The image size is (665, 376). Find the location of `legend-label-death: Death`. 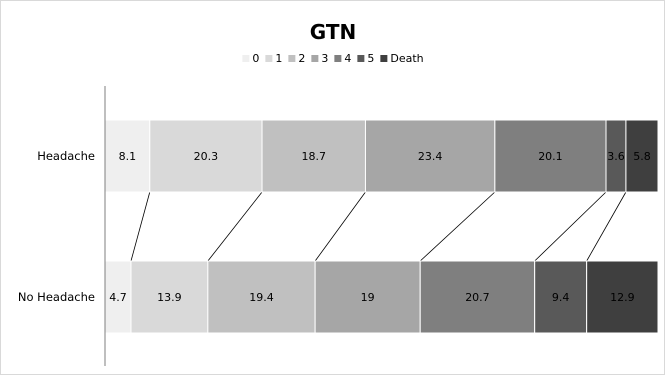

legend-label-death: Death is located at coordinates (406, 58).